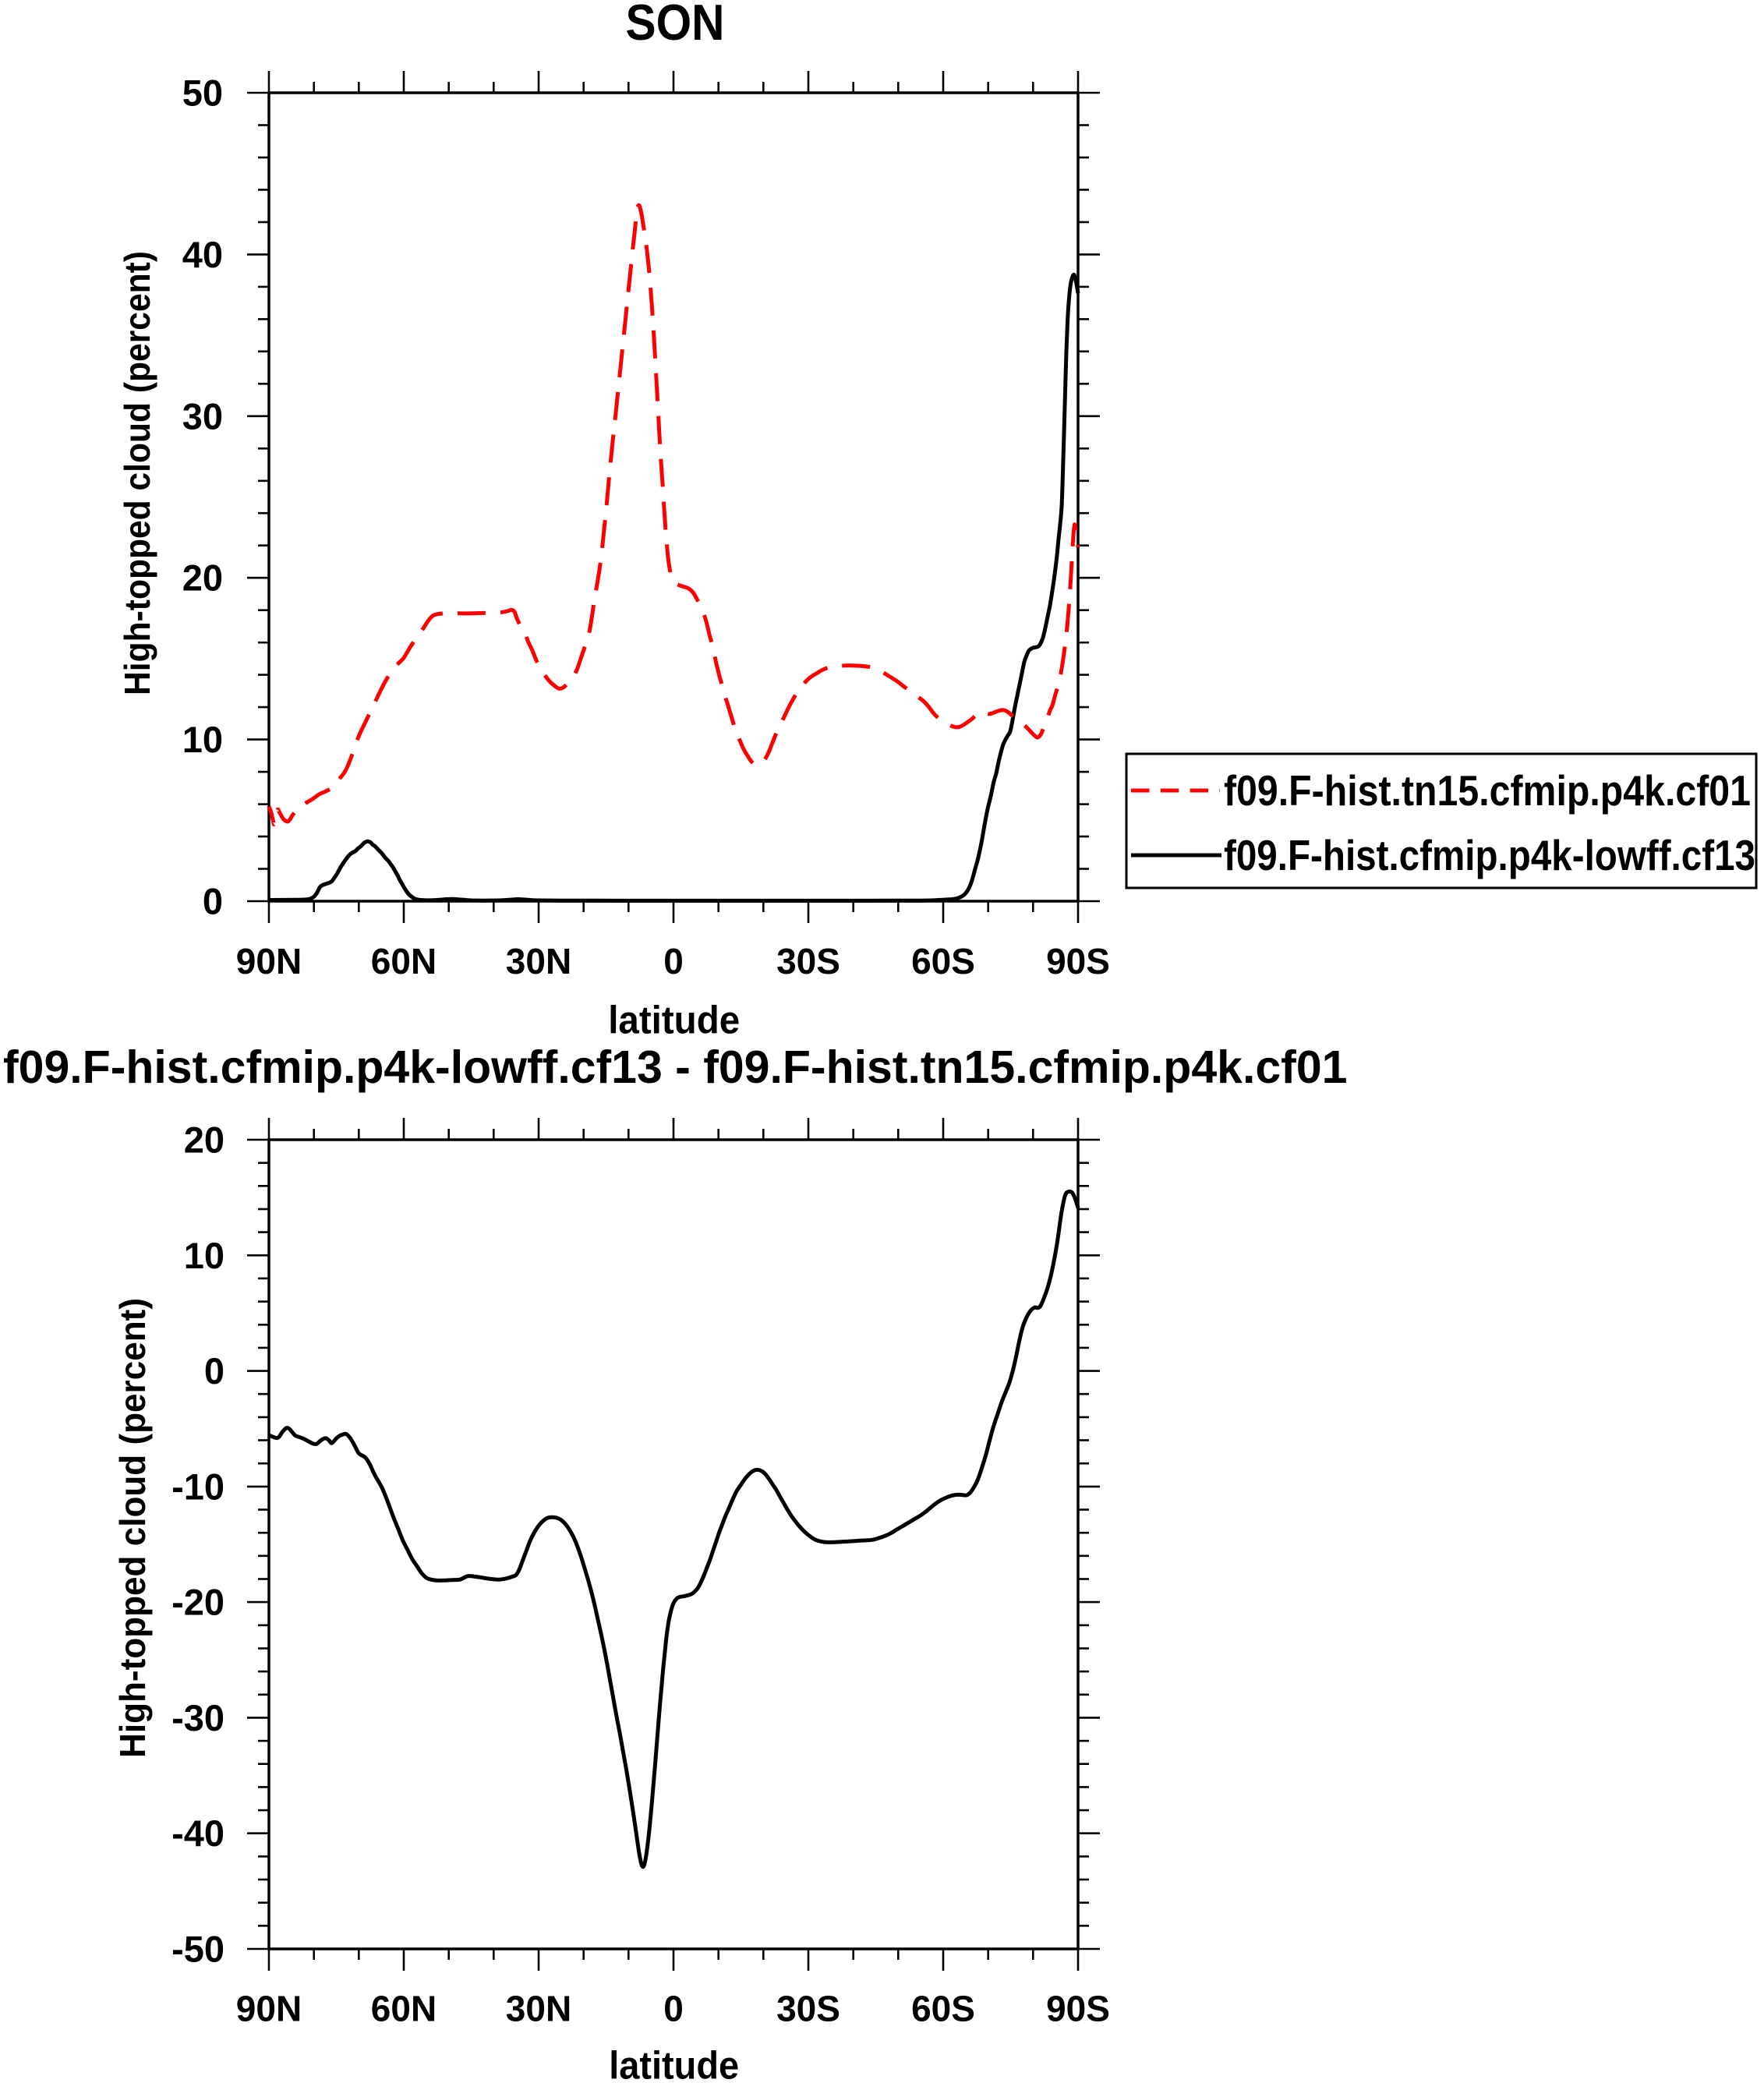 This screenshot has height=2083, width=1764. Describe the element at coordinates (203, 416) in the screenshot. I see `svg-text: 30` at that location.